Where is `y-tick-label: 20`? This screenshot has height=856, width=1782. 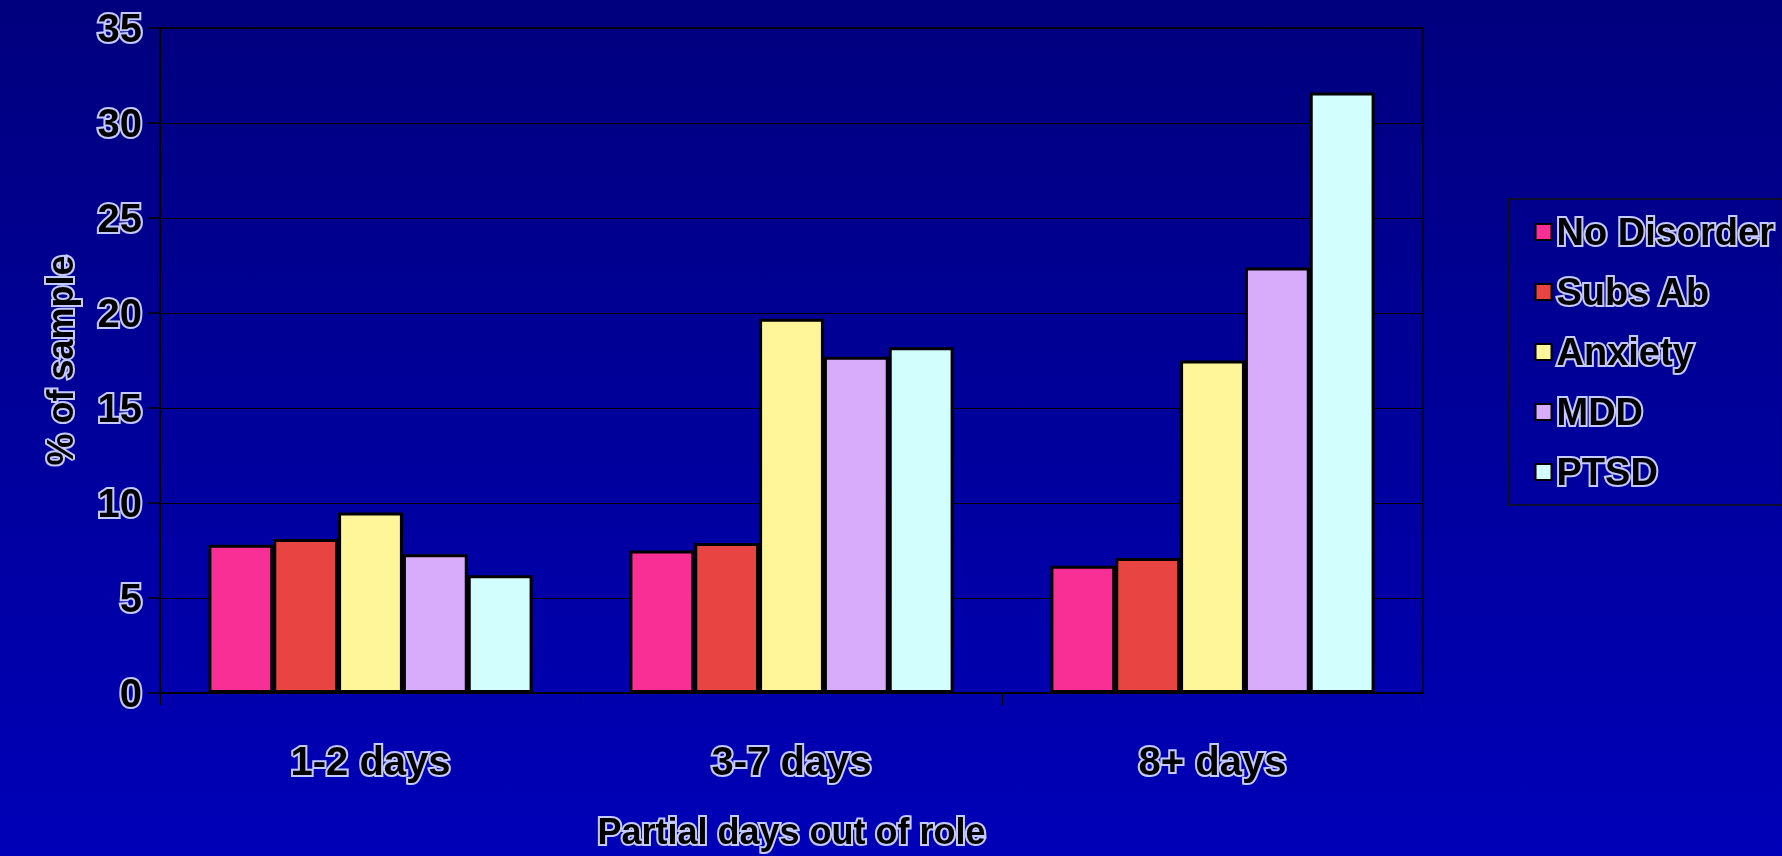 y-tick-label: 20 is located at coordinates (119, 313).